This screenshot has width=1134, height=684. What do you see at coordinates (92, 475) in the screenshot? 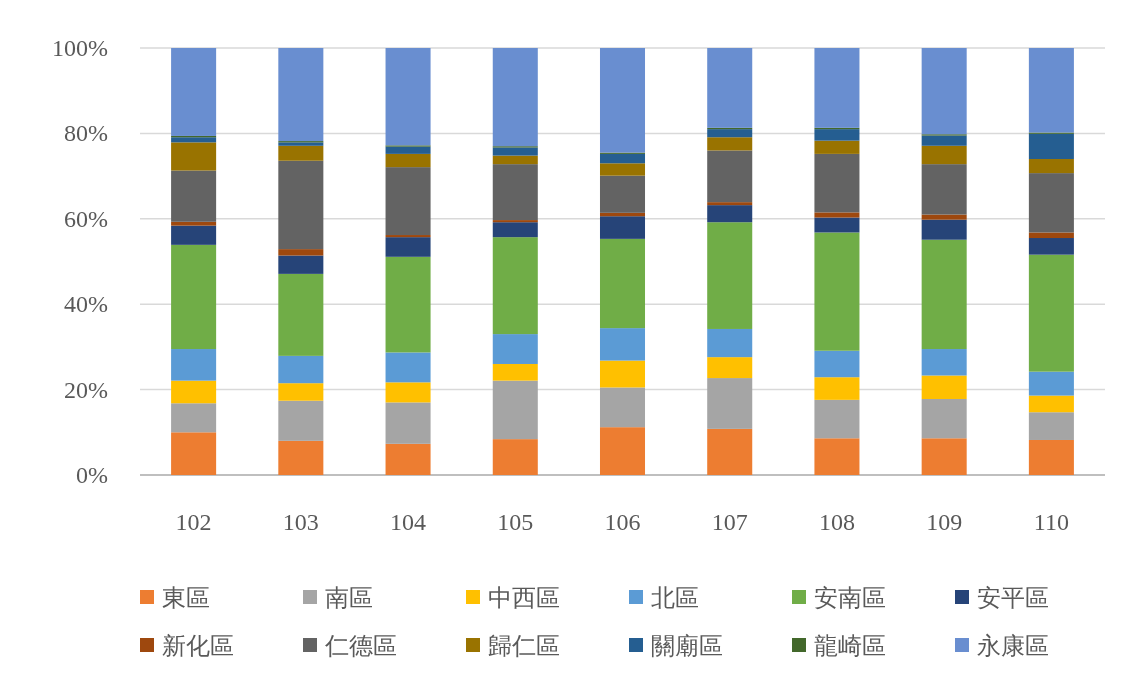
I see `y-tick-label: 0%` at bounding box center [92, 475].